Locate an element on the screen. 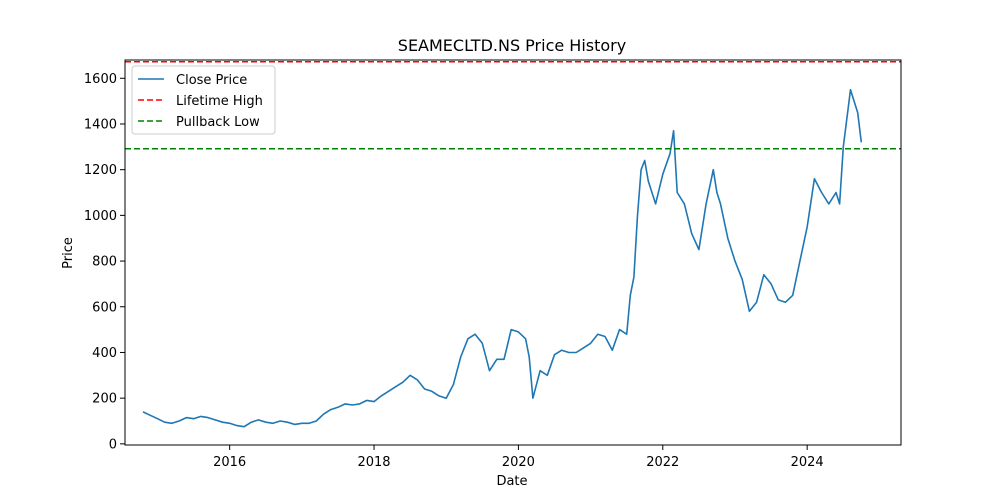 This screenshot has height=500, width=1000. y-tick-label: 1600 is located at coordinates (100, 79).